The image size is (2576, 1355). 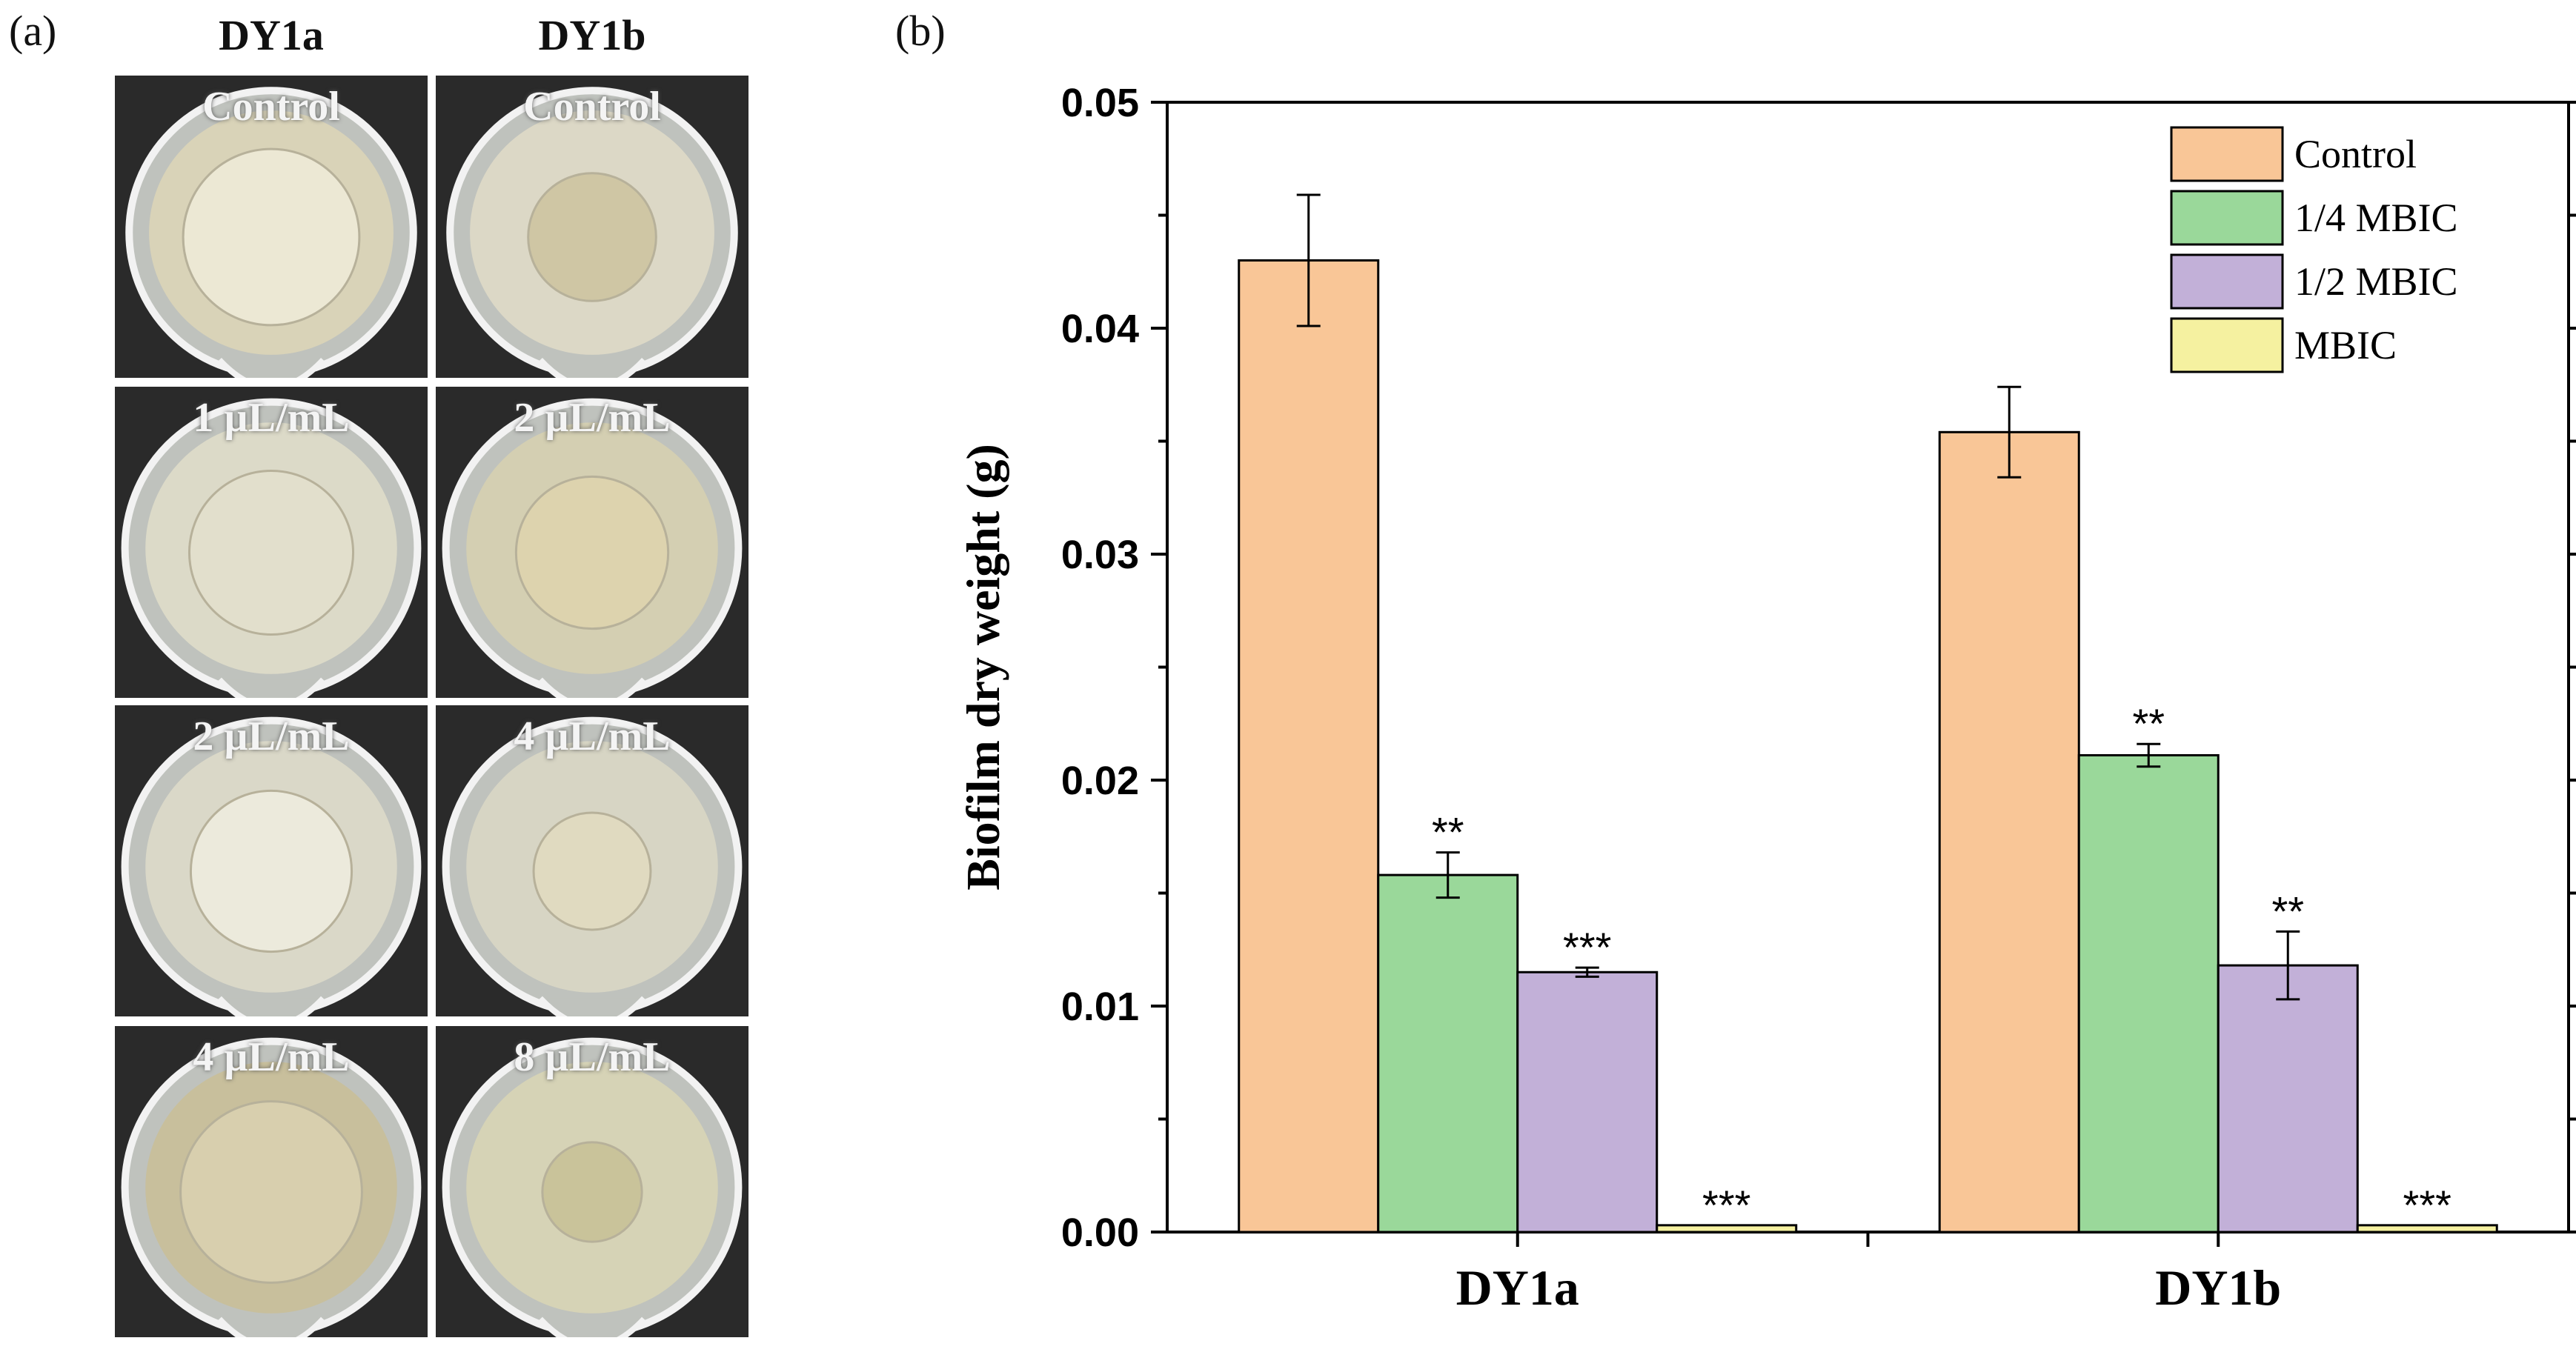 What do you see at coordinates (983, 667) in the screenshot?
I see `y-axis-label: Biofilm dry weight (g)` at bounding box center [983, 667].